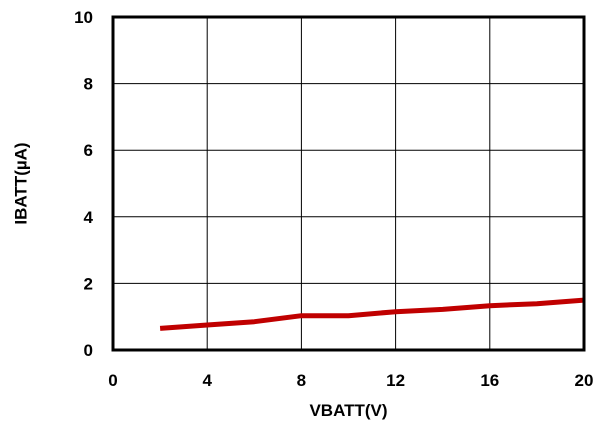  Describe the element at coordinates (88, 350) in the screenshot. I see `y-tick-label: 0` at that location.